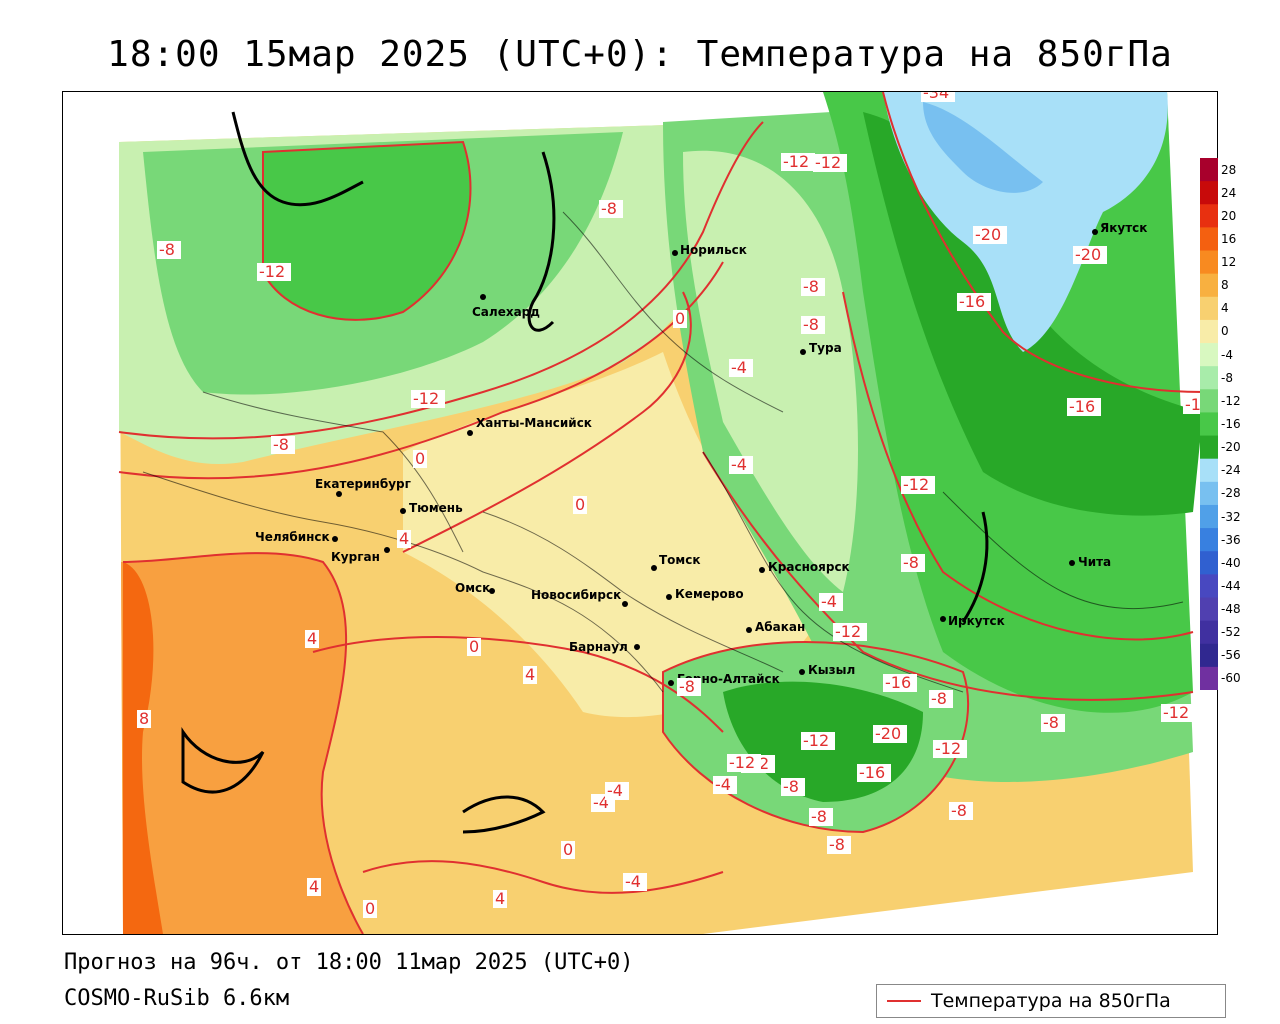  What do you see at coordinates (821, 348) in the screenshot?
I see `city-tura: Тура` at bounding box center [821, 348].